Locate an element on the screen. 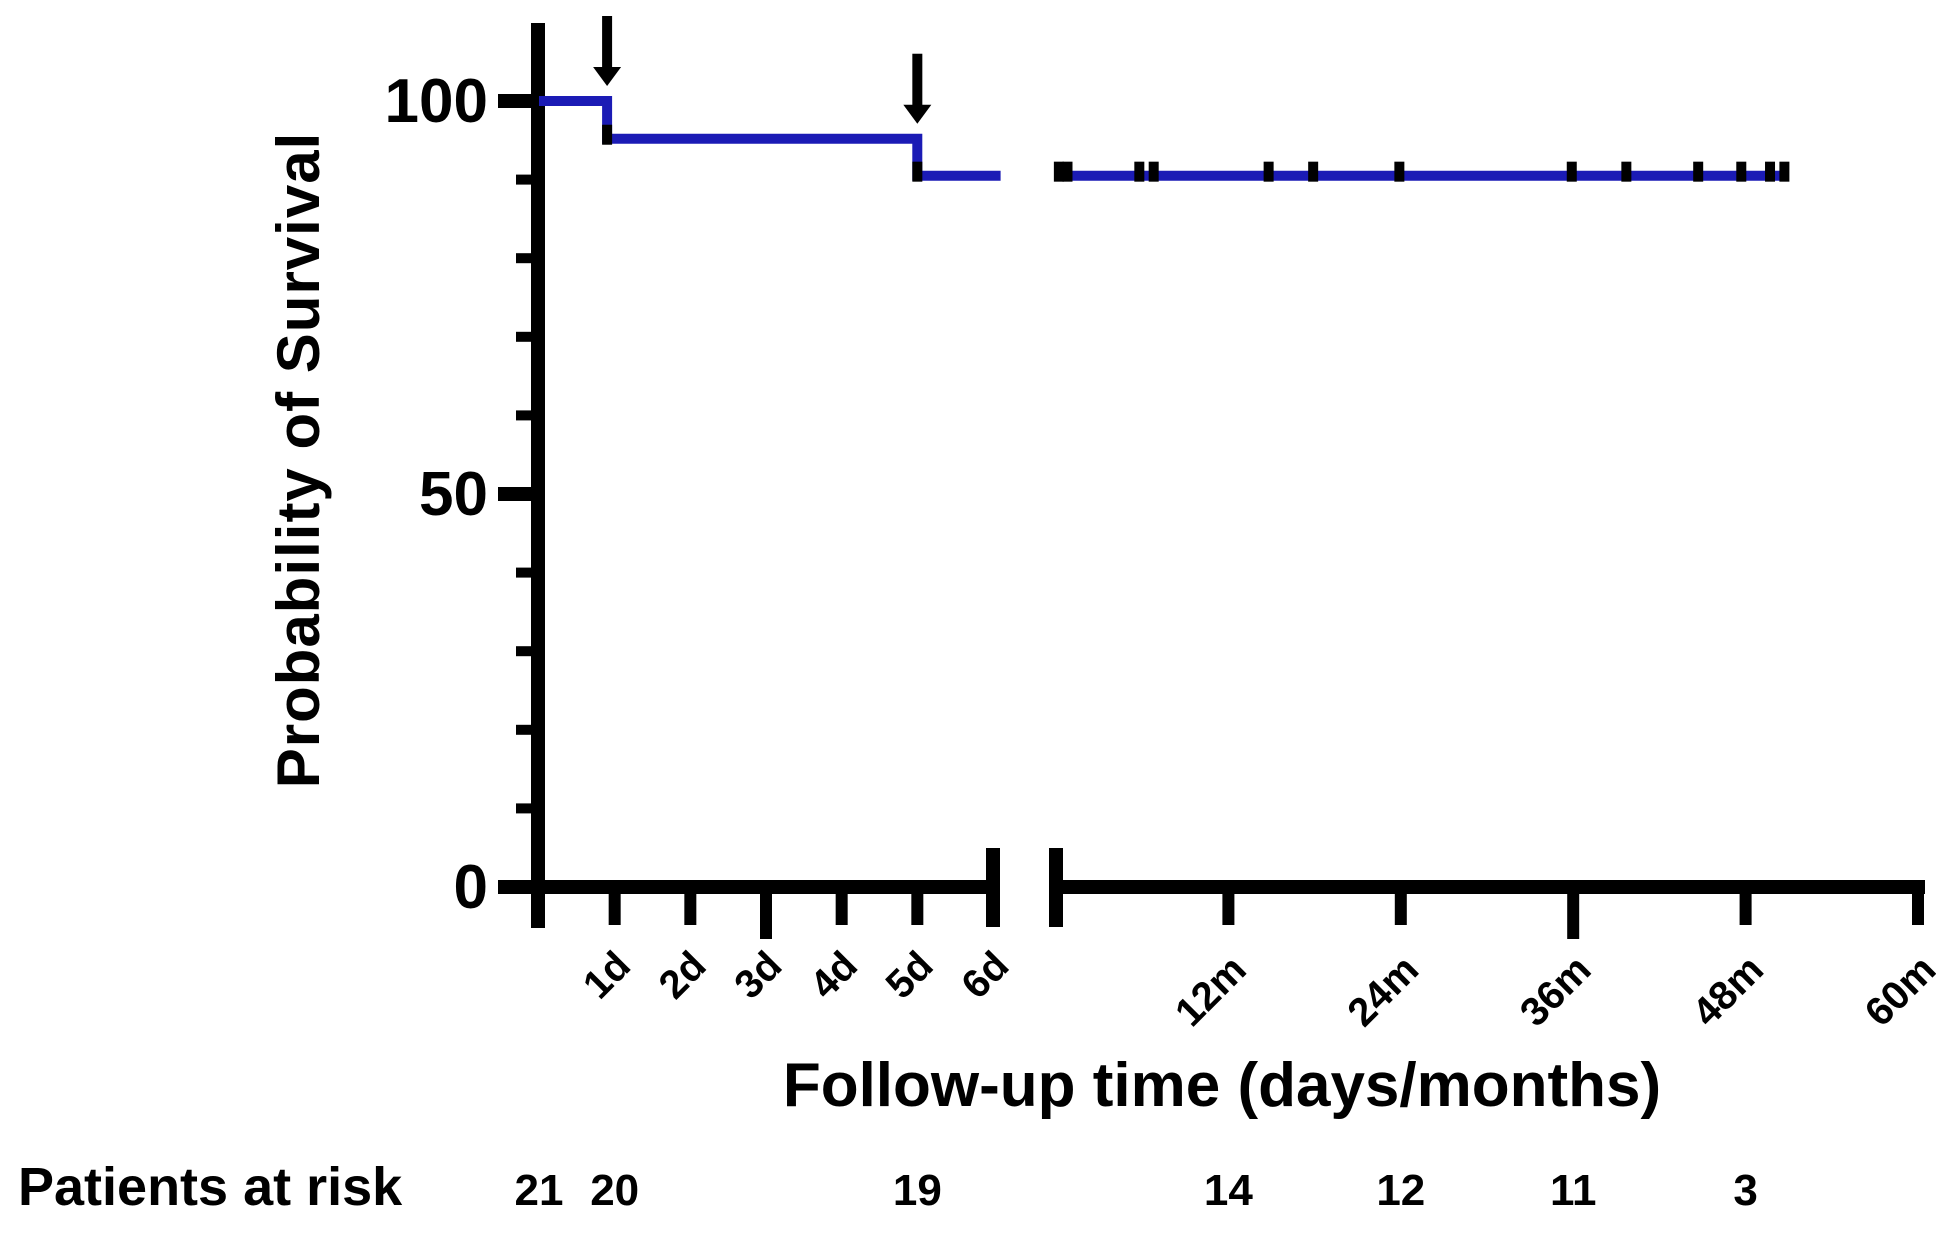 The image size is (1936, 1247). x-tick-label-12m: 12m is located at coordinates (1211, 991).